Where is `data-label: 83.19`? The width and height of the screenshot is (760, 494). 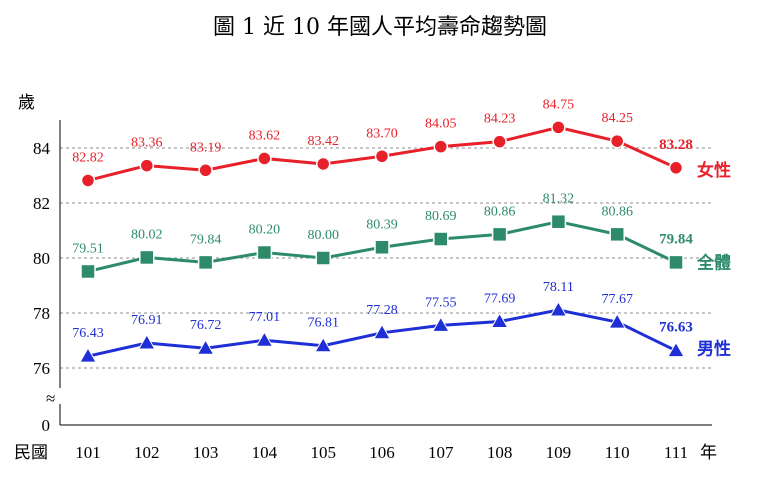 data-label: 83.19 is located at coordinates (206, 147).